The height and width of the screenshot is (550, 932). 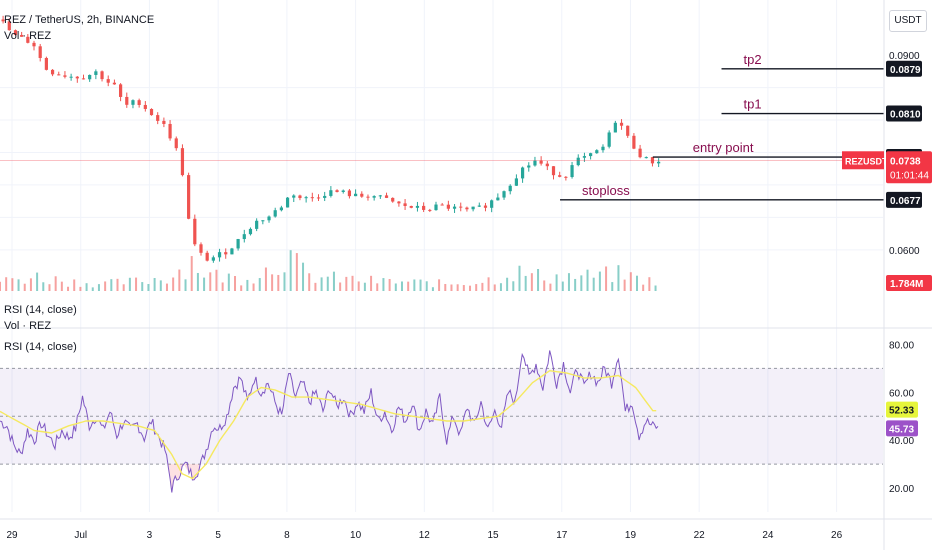 I want to click on rsi-ma-value: 52.33, so click(x=901, y=411).